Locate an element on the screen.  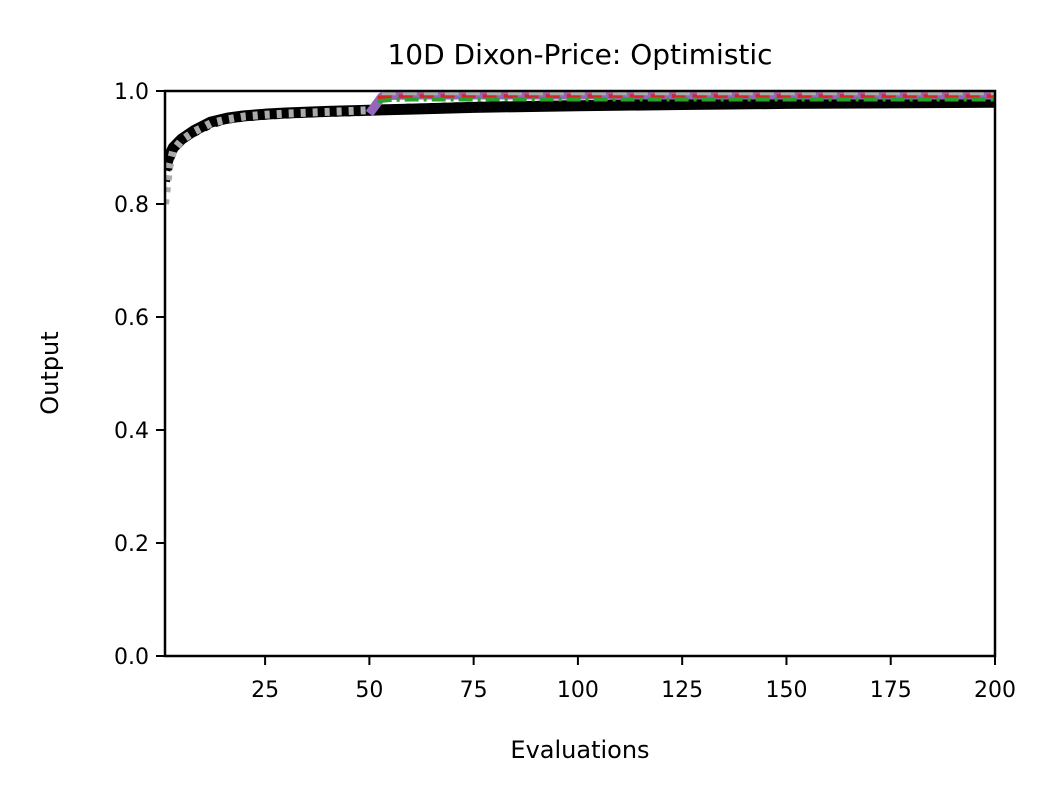
x-tick-label: 200 is located at coordinates (995, 690).